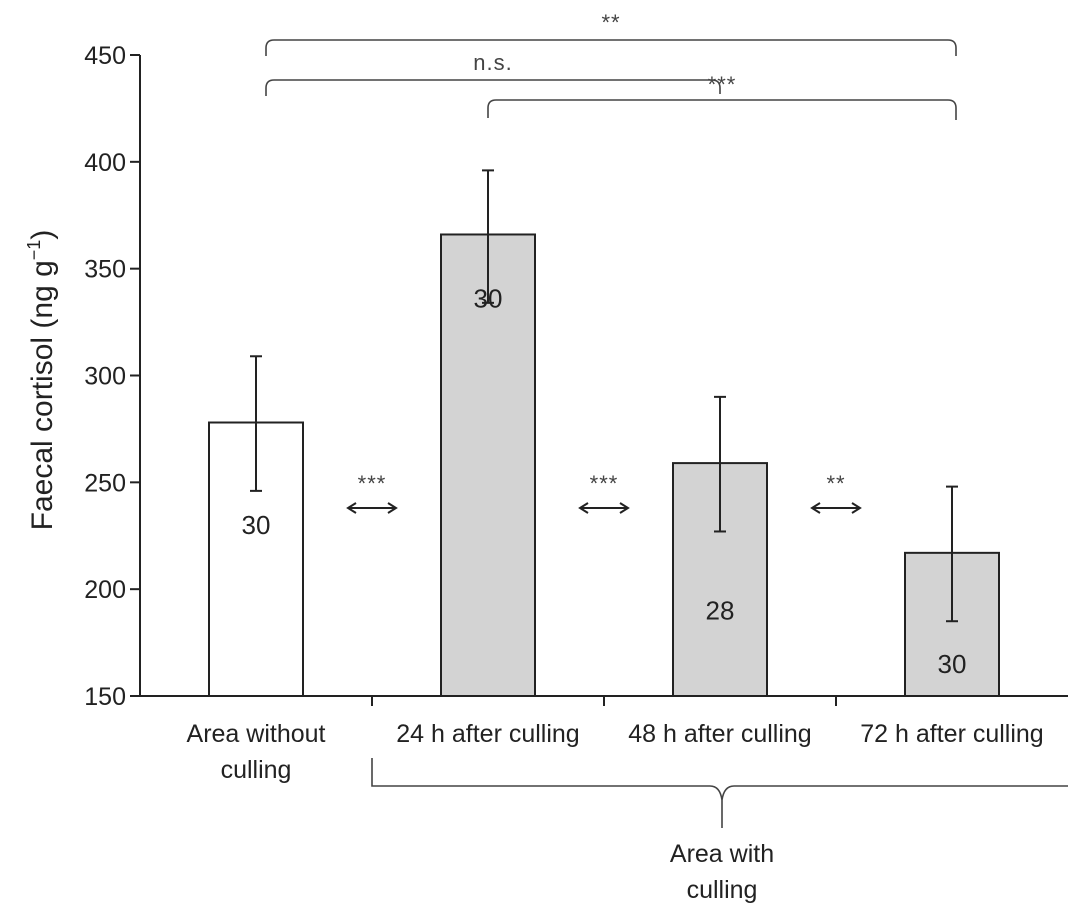 This screenshot has height=912, width=1072. What do you see at coordinates (722, 890) in the screenshot?
I see `group-label: culling` at bounding box center [722, 890].